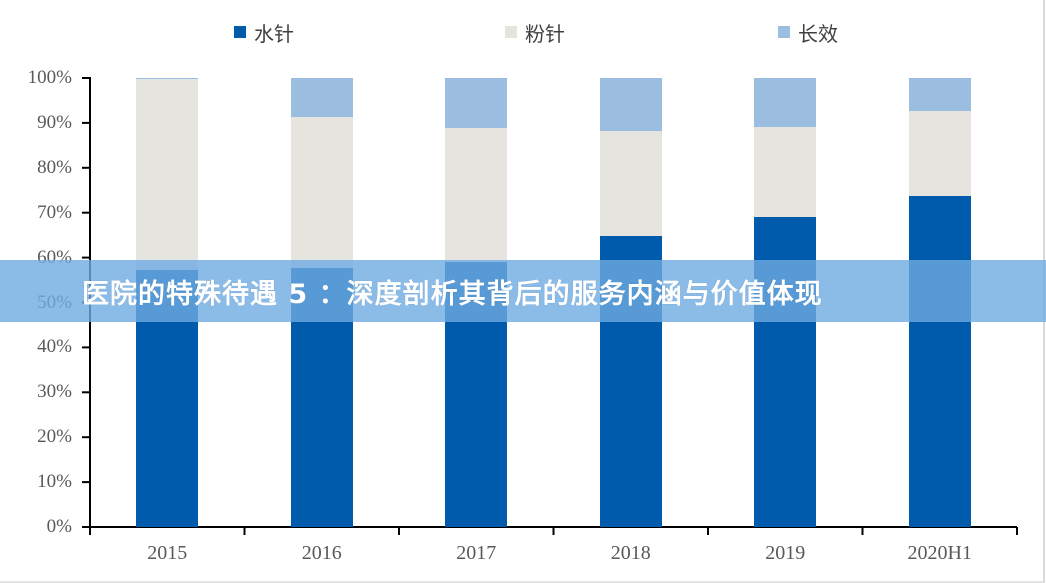  Describe the element at coordinates (54, 392) in the screenshot. I see `y-tick-label: 30%` at that location.